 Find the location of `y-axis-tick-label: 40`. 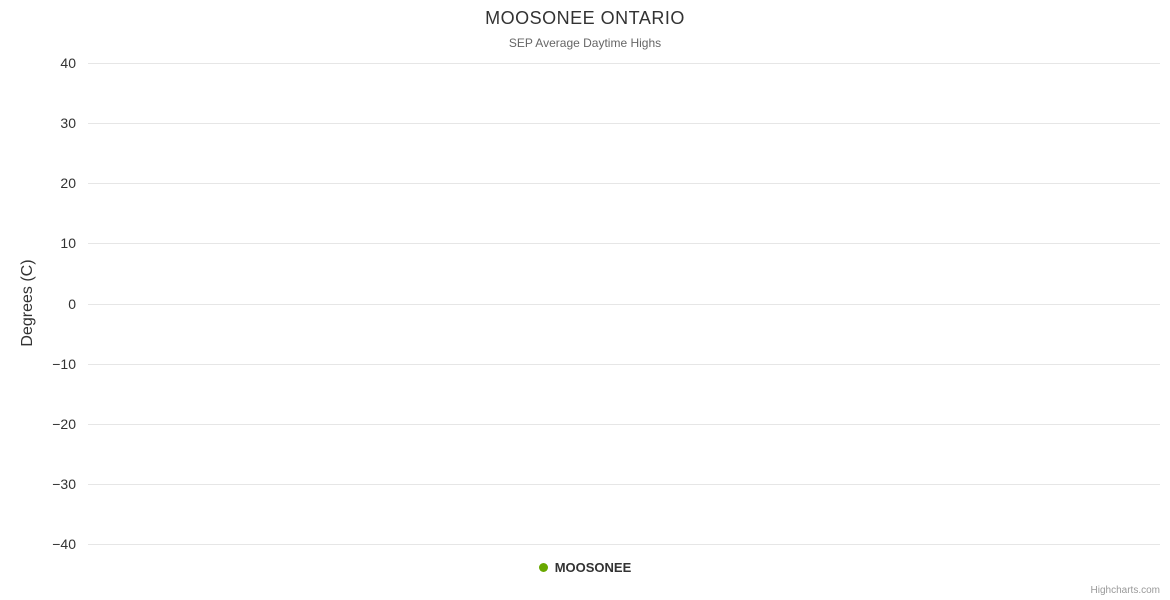

y-axis-tick-label: 40 is located at coordinates (68, 63).